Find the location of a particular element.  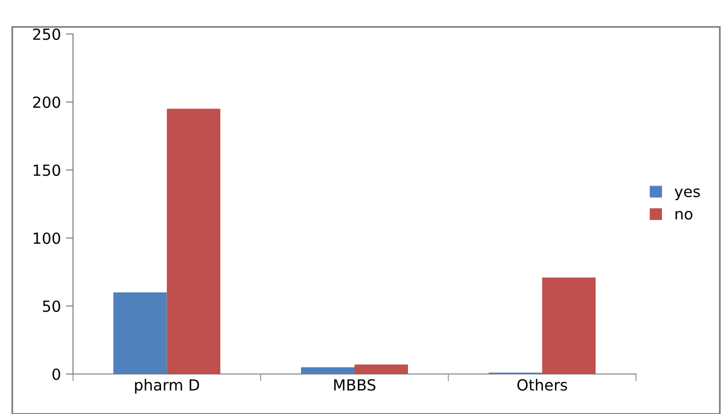

y-tick-label: 100 is located at coordinates (47, 238).